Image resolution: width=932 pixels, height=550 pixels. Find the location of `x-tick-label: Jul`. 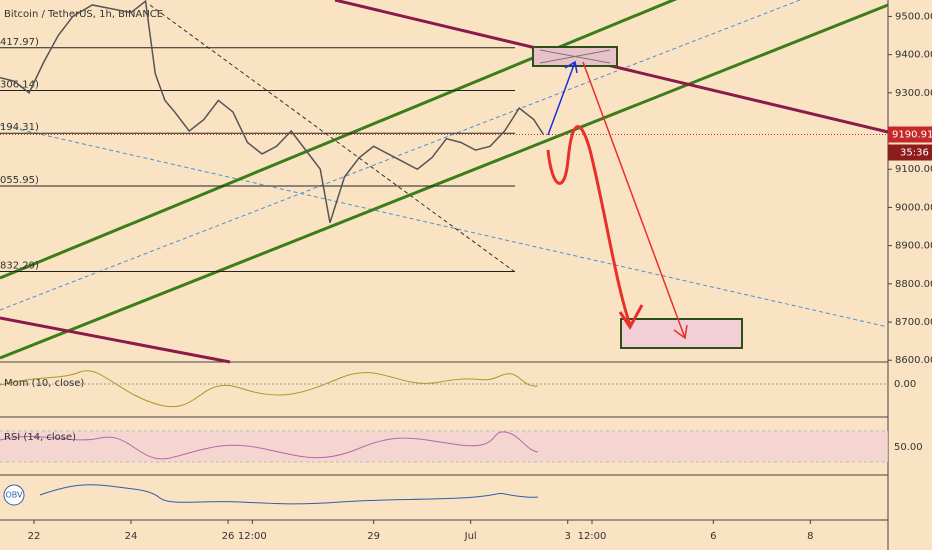

x-tick-label: Jul is located at coordinates (470, 536).